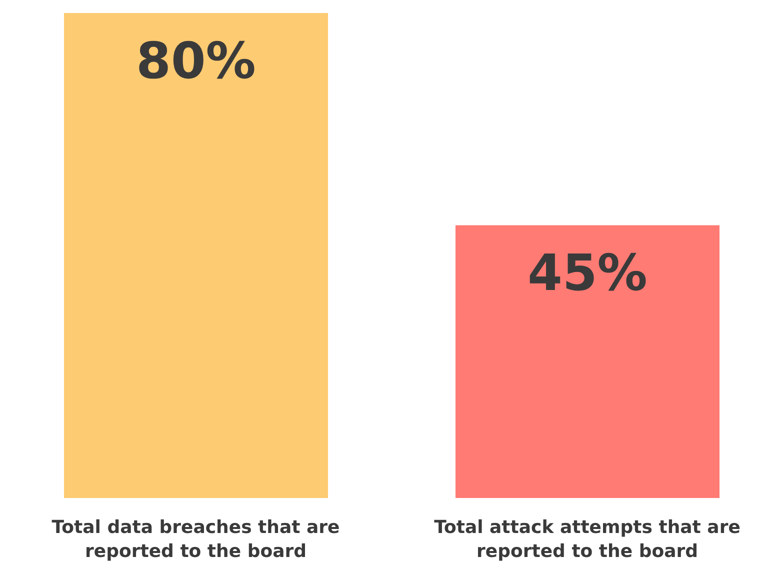 The height and width of the screenshot is (571, 783). I want to click on x-tick-label: Total data breaches that are reported to the board, so click(195, 540).